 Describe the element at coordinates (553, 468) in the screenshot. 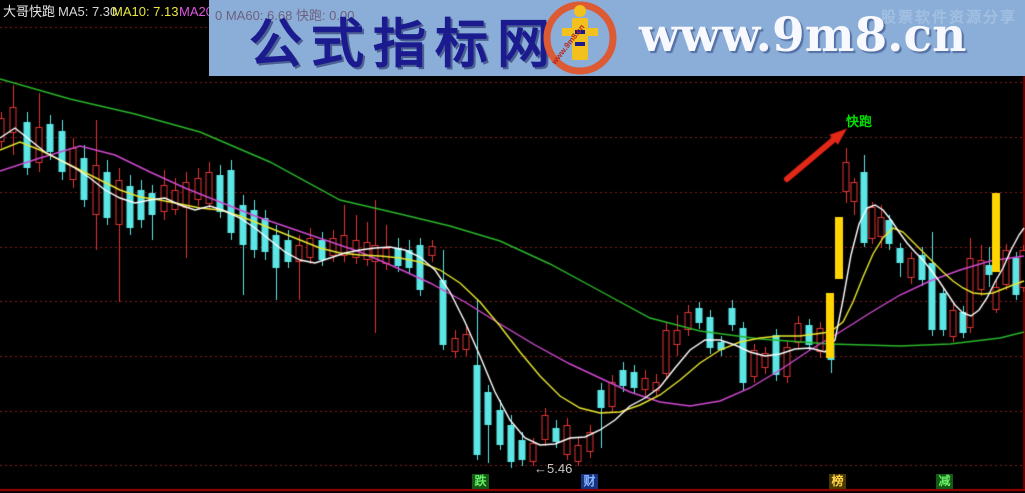

I see `low-price-label: ←5.46` at that location.